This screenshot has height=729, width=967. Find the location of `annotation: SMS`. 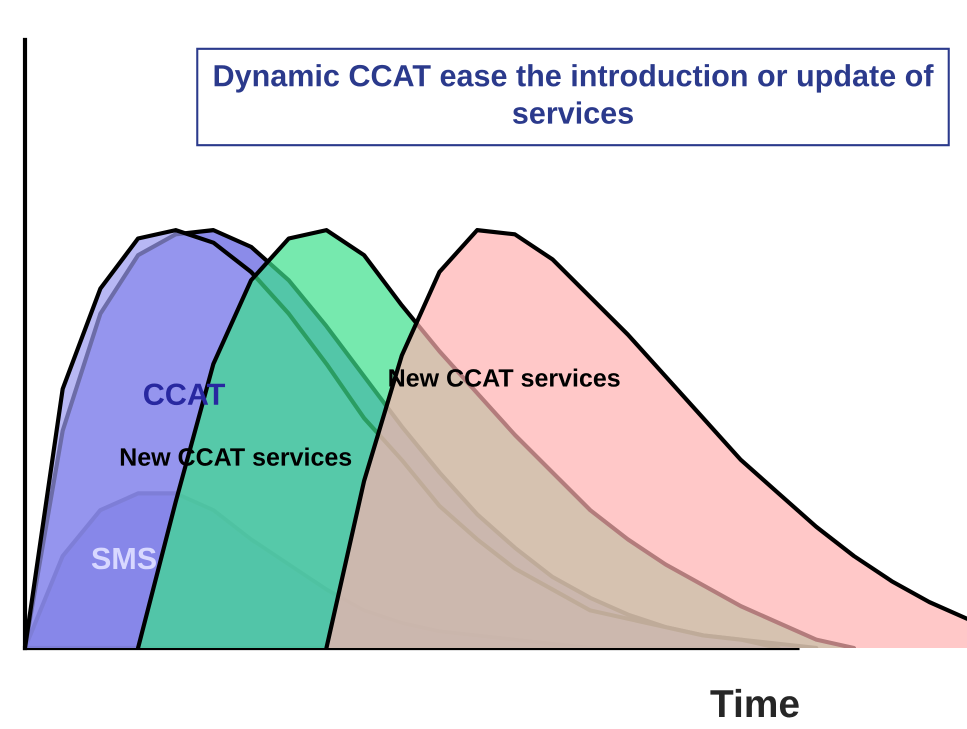

annotation: SMS is located at coordinates (124, 559).